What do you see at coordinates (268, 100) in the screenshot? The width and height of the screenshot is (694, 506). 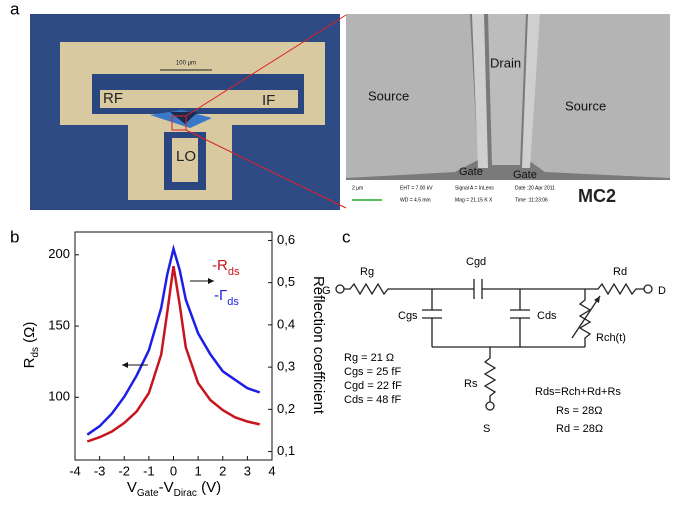 I see `pad-label: IF` at bounding box center [268, 100].